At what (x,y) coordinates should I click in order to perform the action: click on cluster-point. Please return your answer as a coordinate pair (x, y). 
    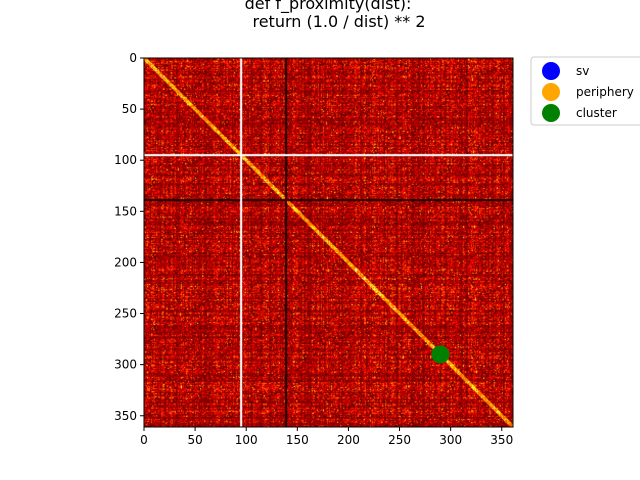
    Looking at the image, I should click on (440, 354).